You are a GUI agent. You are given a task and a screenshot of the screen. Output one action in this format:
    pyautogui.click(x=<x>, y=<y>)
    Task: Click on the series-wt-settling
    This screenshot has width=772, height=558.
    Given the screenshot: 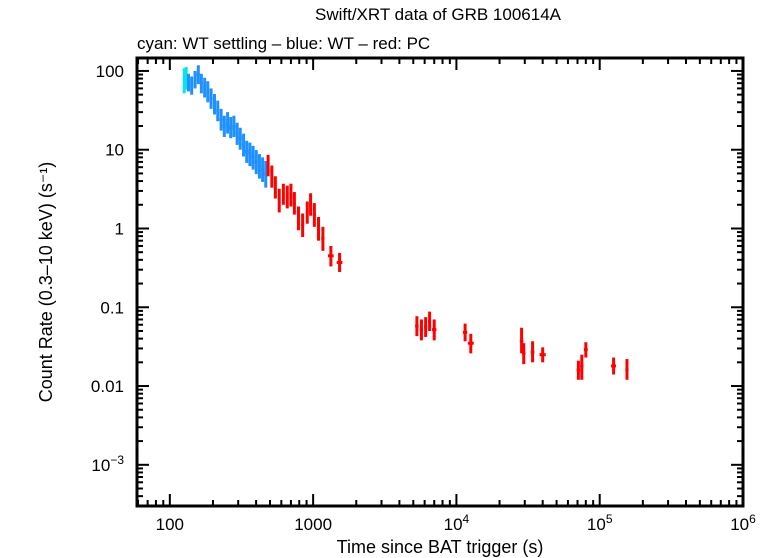 What is the action you would take?
    pyautogui.click(x=185, y=80)
    